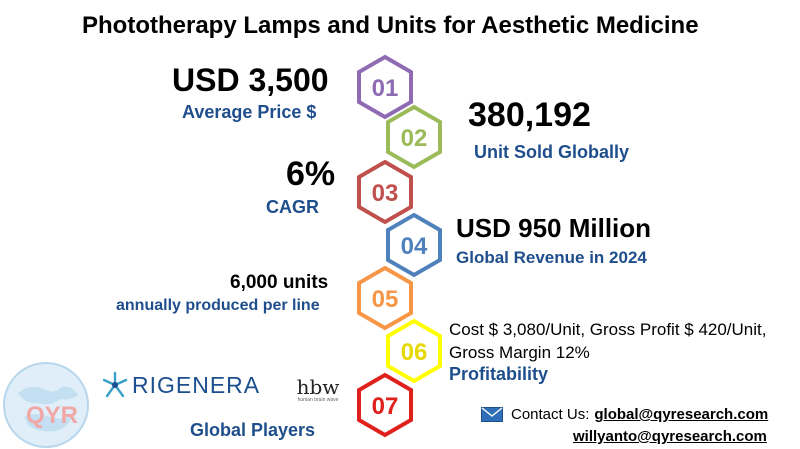 The image size is (800, 449). I want to click on hexagon-number-06: 06, so click(414, 352).